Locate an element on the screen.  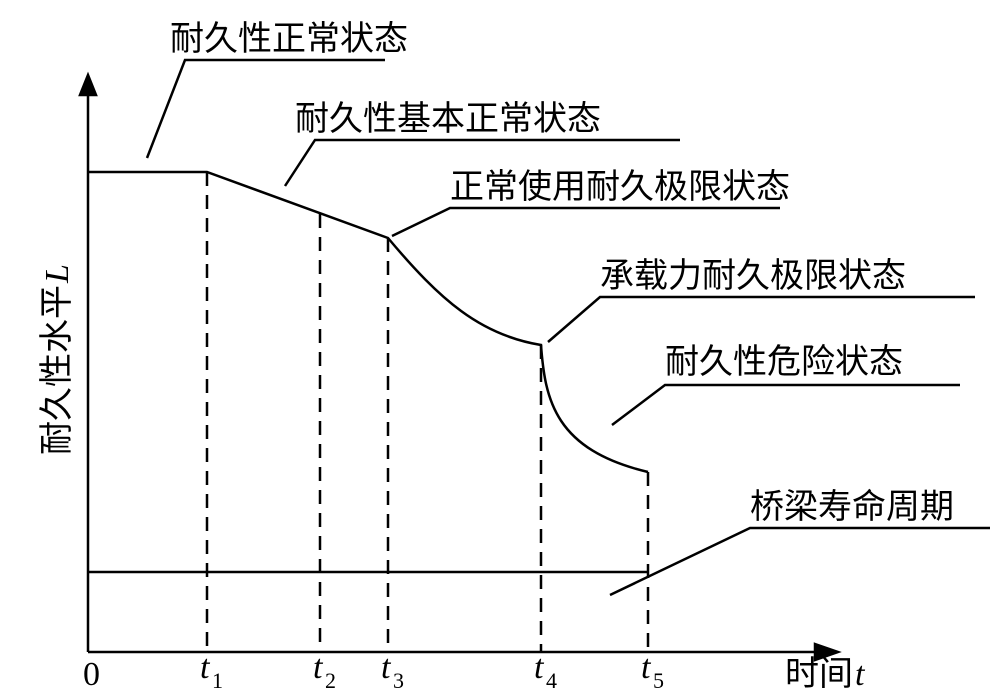
state-label: 耐久性基本正常状态 is located at coordinates (448, 119).